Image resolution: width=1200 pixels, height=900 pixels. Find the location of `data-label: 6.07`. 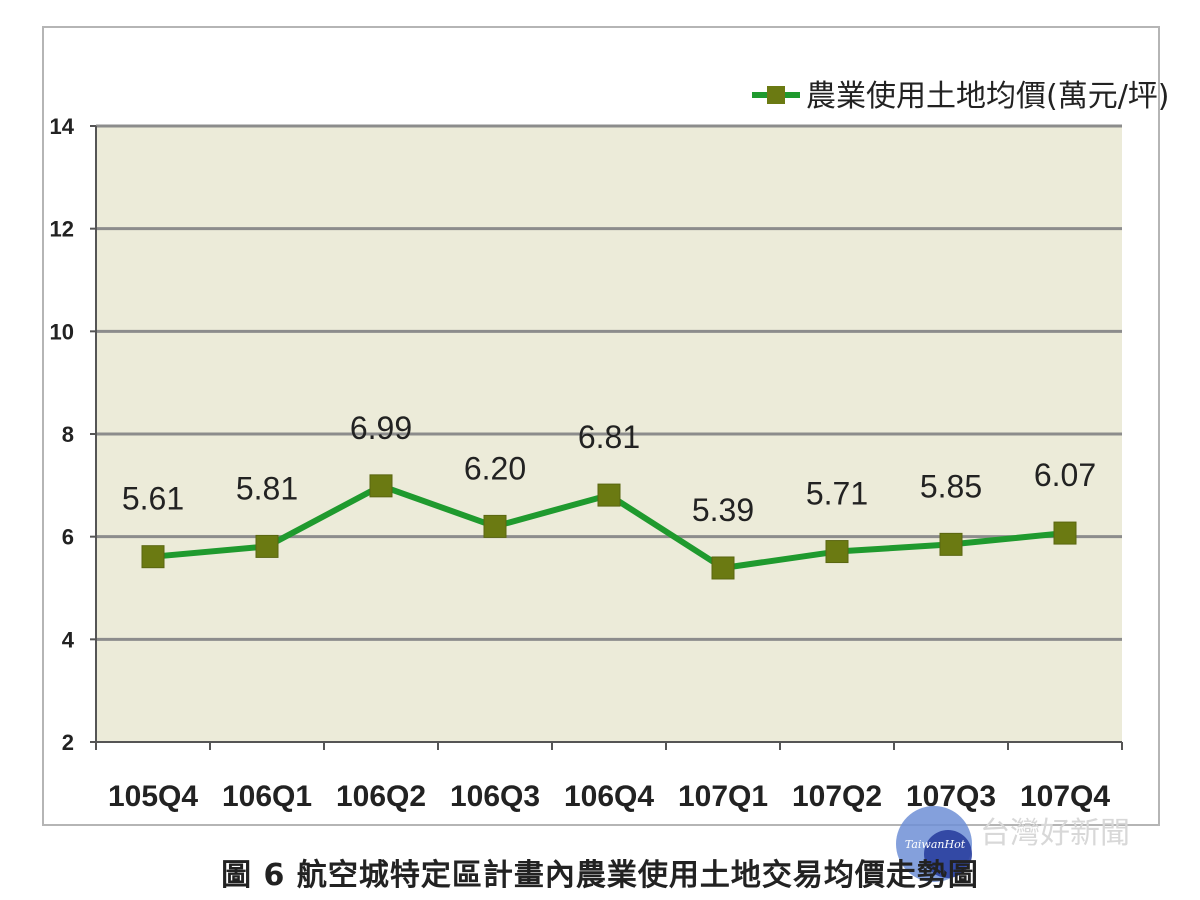

data-label: 6.07 is located at coordinates (1065, 475).